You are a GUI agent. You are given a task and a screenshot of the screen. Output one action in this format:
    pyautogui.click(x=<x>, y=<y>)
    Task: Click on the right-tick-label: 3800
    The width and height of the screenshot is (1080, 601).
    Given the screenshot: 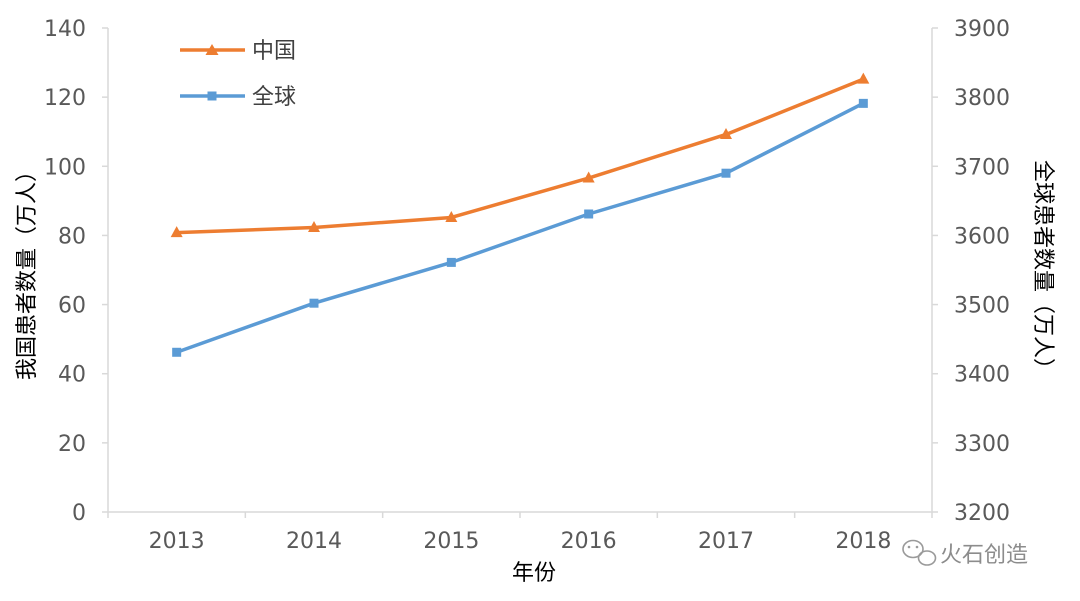 What is the action you would take?
    pyautogui.click(x=982, y=98)
    